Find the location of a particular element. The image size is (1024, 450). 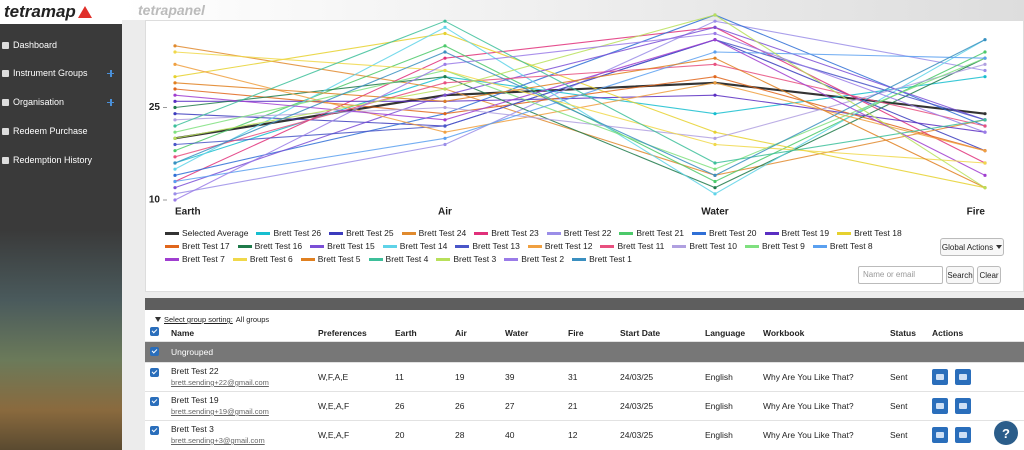

cell-fire: 31 is located at coordinates (573, 377).